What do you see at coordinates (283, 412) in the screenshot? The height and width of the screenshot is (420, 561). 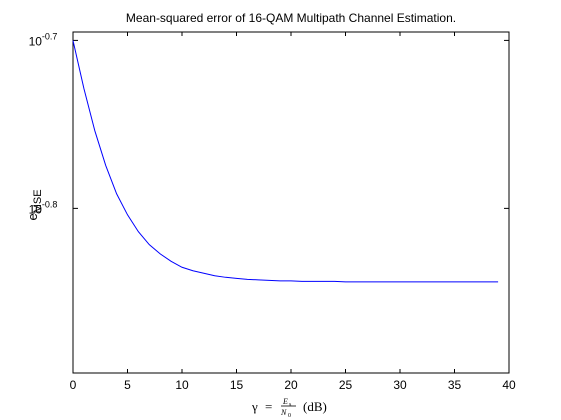 I see `x-label-frac-denominator: N` at bounding box center [283, 412].